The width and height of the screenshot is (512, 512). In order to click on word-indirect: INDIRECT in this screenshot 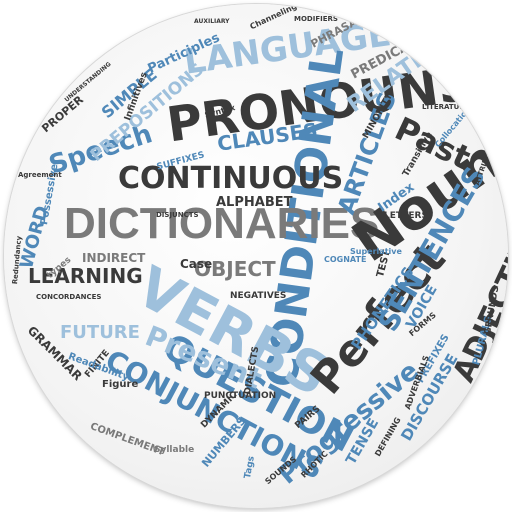, I will do `click(114, 258)`.